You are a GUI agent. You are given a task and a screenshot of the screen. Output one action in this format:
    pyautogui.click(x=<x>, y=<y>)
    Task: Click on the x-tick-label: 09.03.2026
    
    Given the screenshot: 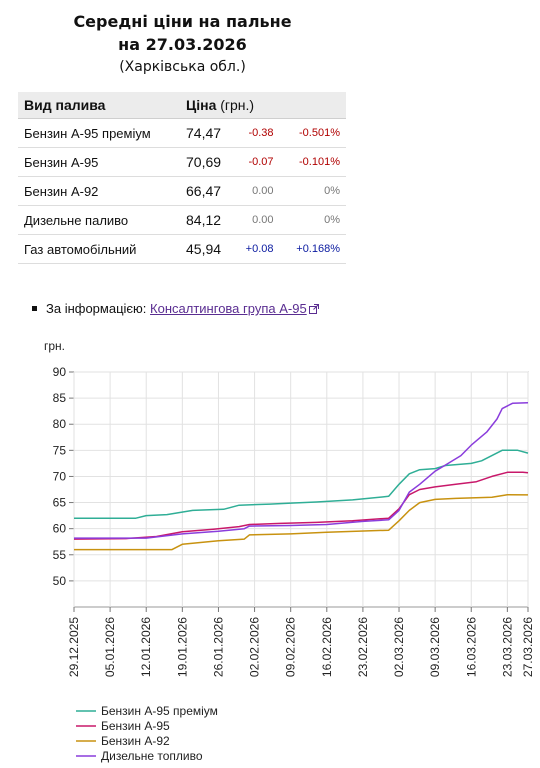 What is the action you would take?
    pyautogui.click(x=435, y=647)
    